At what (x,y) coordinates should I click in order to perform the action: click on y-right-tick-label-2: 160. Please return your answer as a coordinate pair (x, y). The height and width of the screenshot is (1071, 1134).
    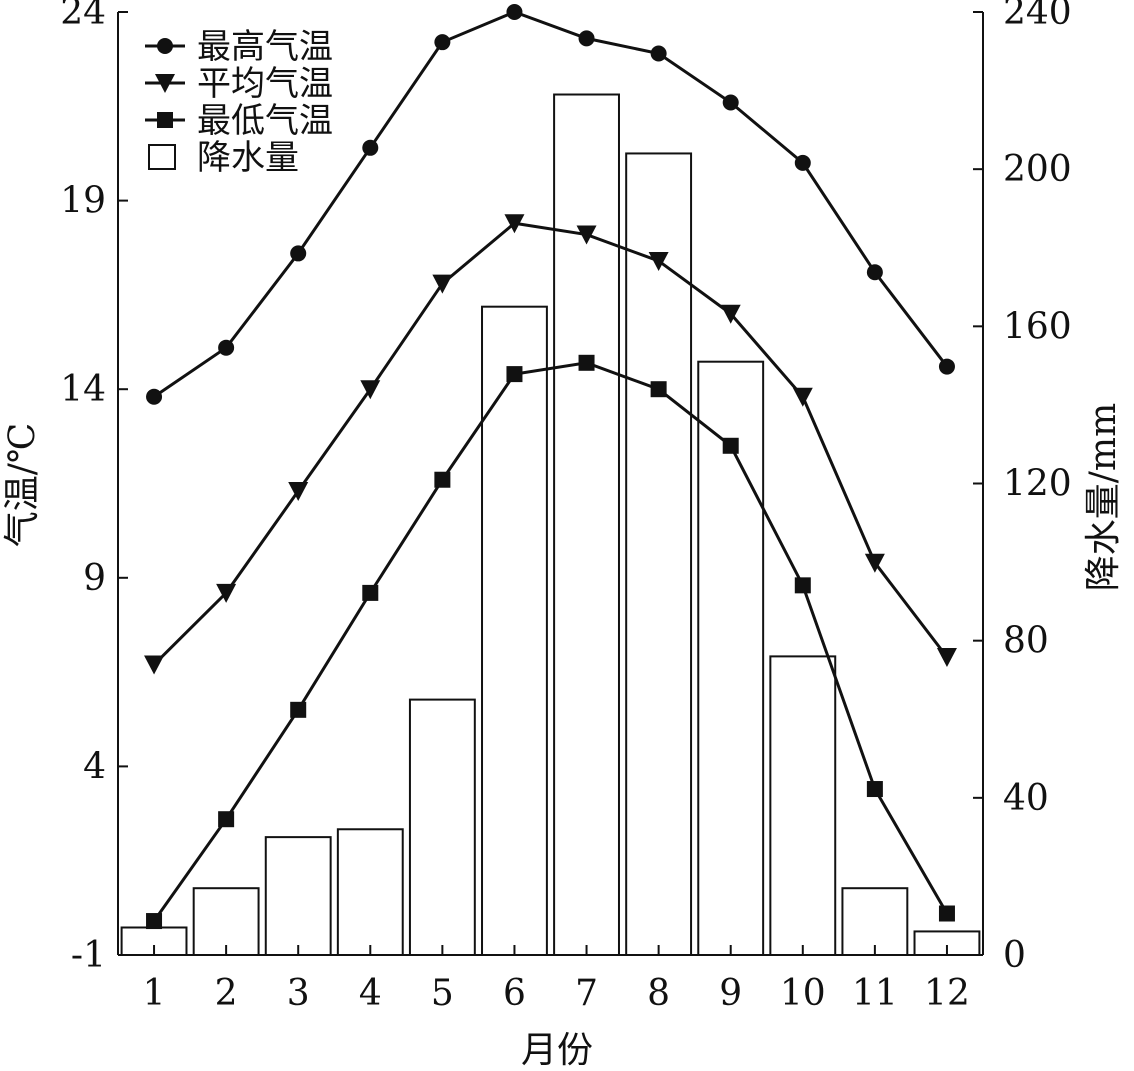
    Looking at the image, I should click on (1037, 326).